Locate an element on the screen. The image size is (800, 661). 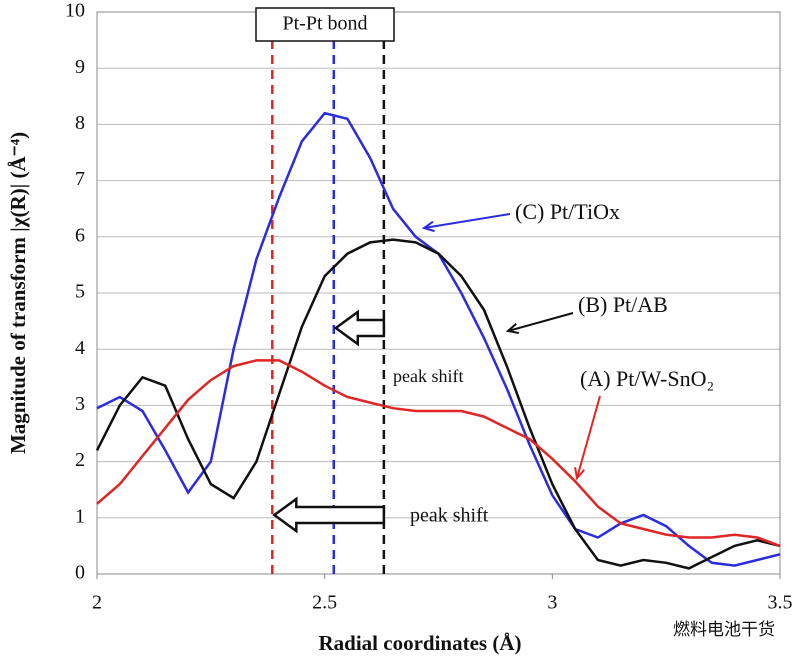
y-axis-label: Magnitude of transform |χ(R)| (Å⁻⁴) is located at coordinates (18, 293).